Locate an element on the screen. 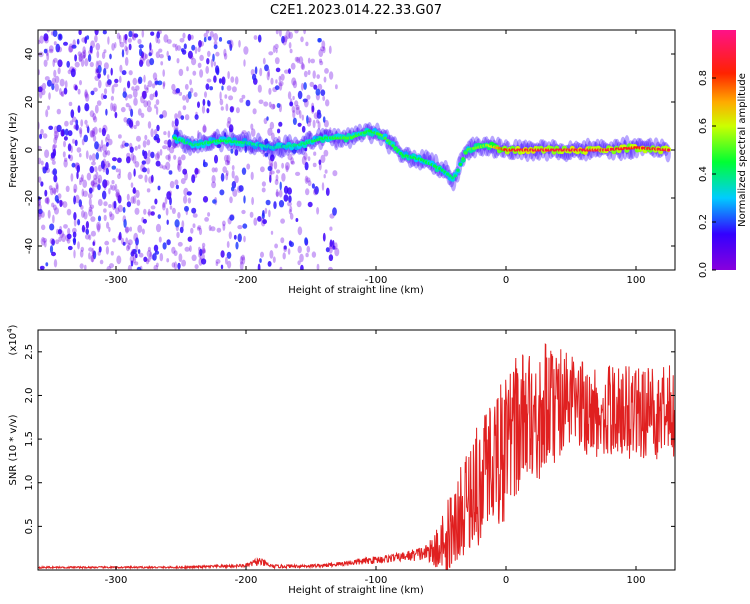  snr-y-scale-exponent: 4 is located at coordinates (10, 330).